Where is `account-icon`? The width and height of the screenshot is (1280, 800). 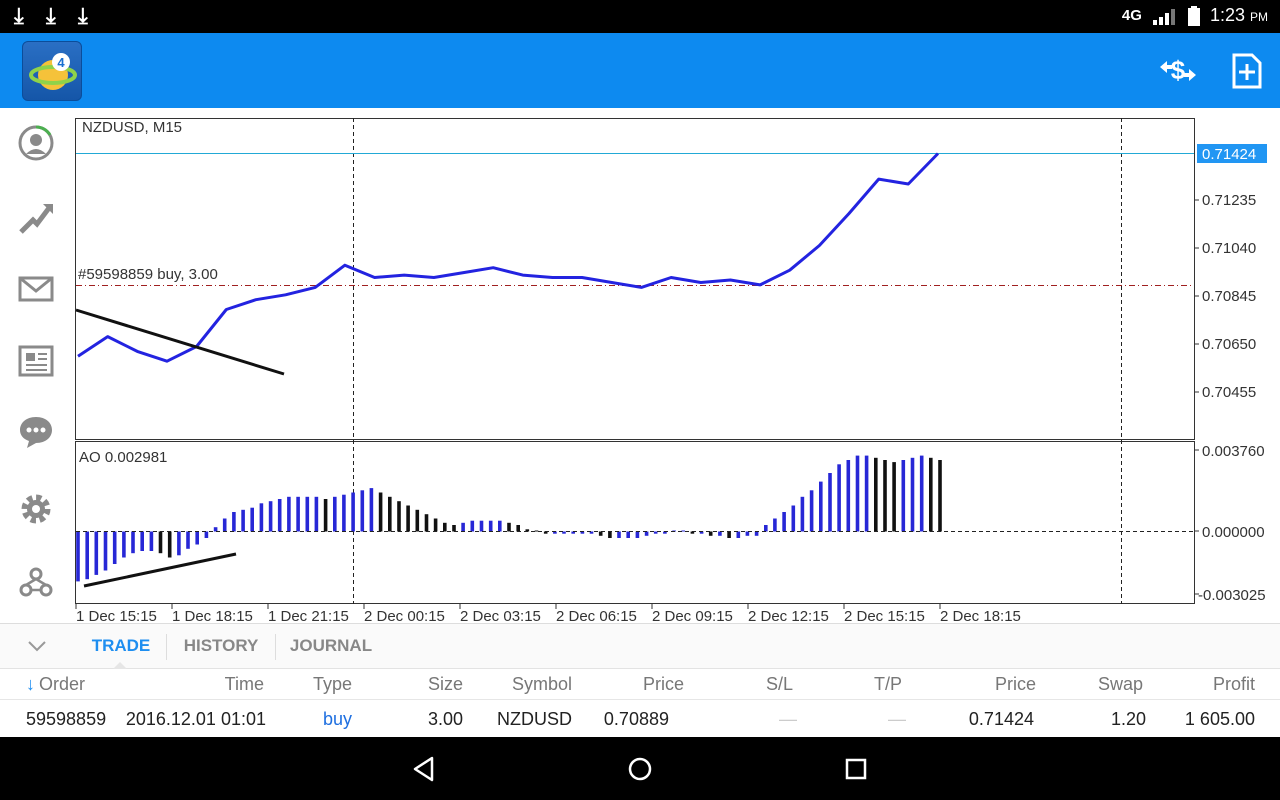
account-icon is located at coordinates (36, 143).